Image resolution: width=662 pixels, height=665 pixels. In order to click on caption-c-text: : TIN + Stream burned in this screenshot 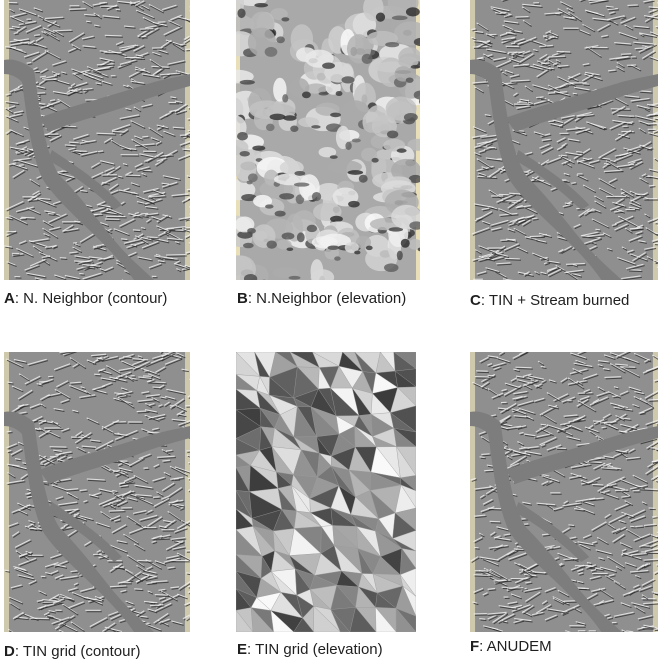, I will do `click(555, 300)`.